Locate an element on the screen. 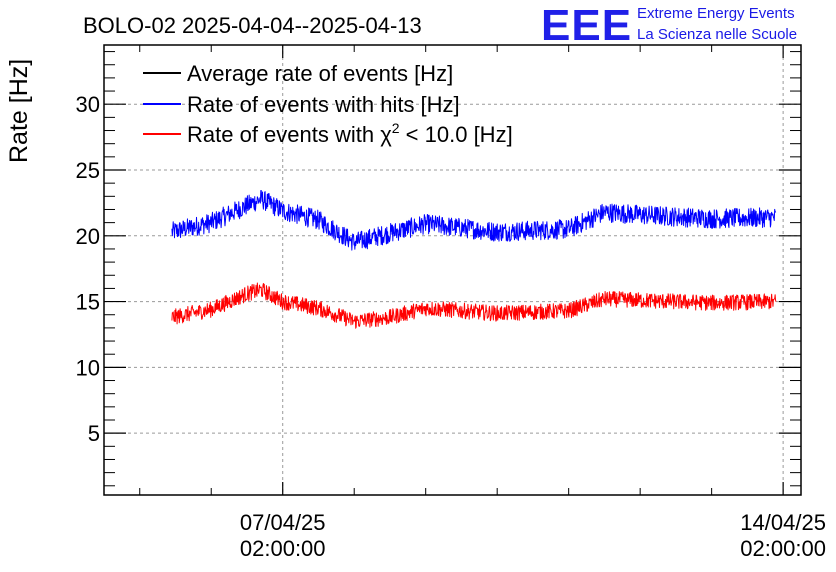 The image size is (836, 572). legend-label-chi2: Rate of events with χ2 < 10.0 [Hz] is located at coordinates (350, 133).